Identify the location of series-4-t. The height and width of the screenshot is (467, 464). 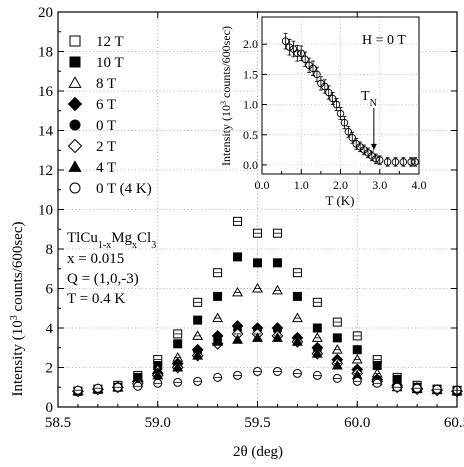
(267, 364).